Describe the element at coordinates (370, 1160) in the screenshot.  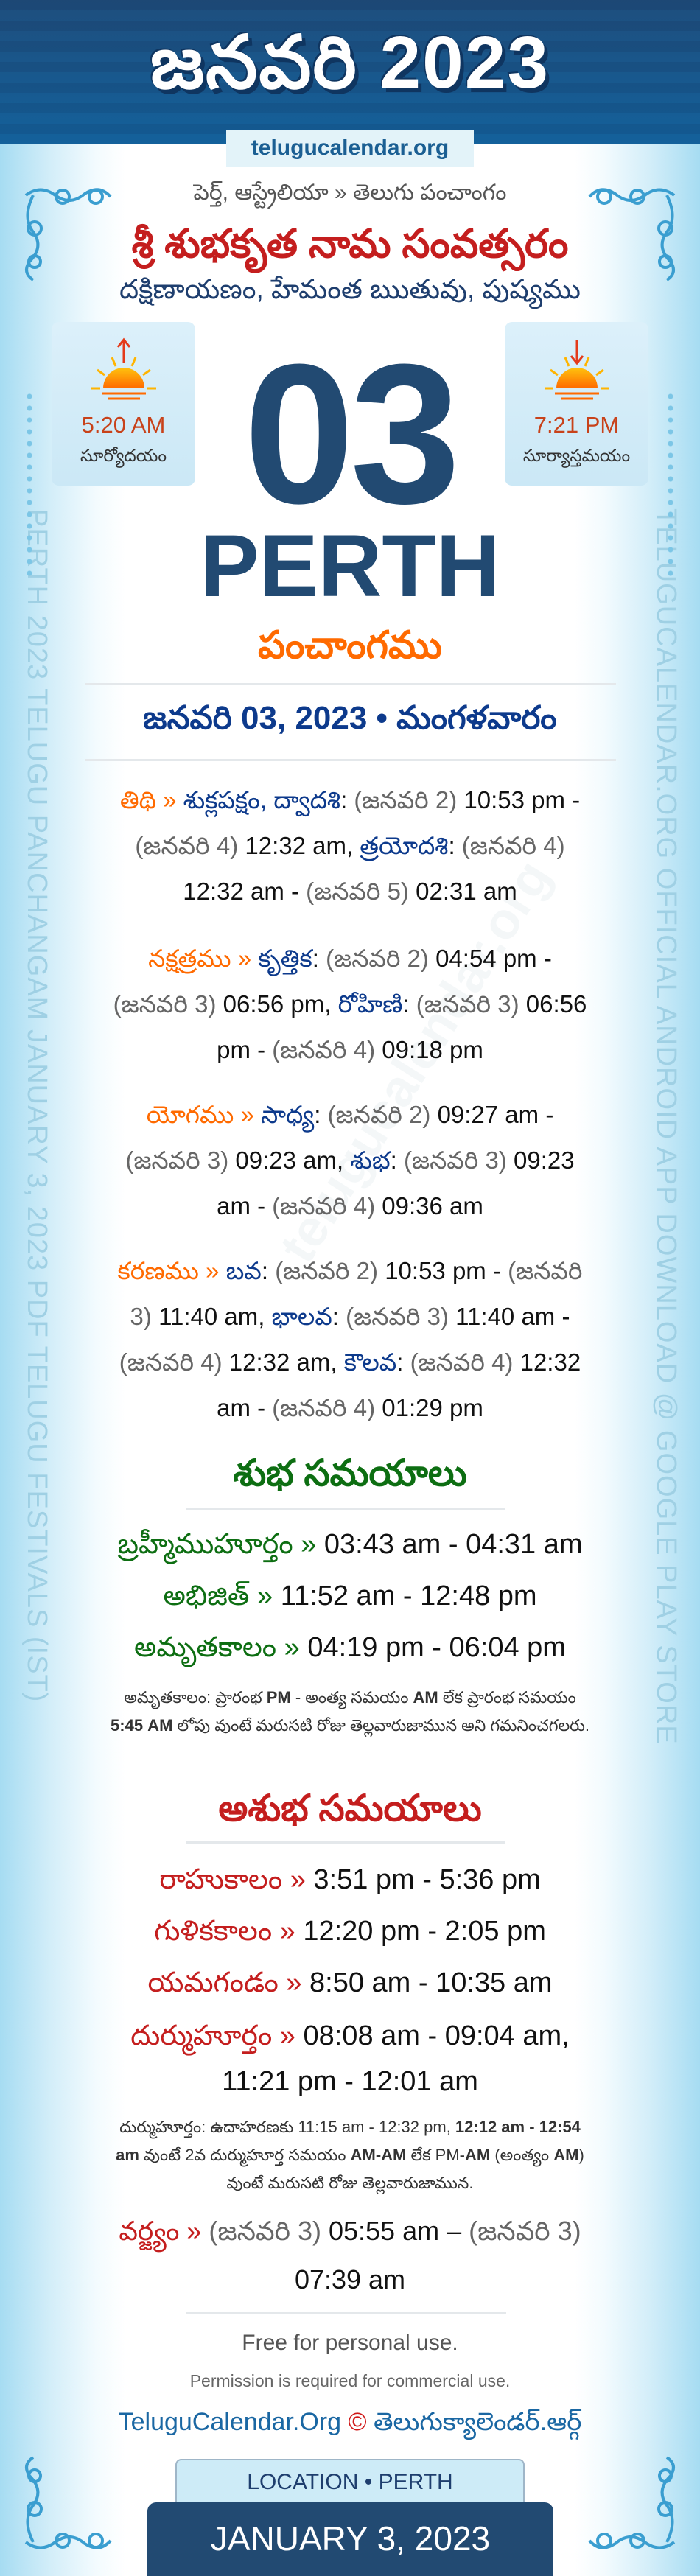
I see `panchang-name: శుభ` at that location.